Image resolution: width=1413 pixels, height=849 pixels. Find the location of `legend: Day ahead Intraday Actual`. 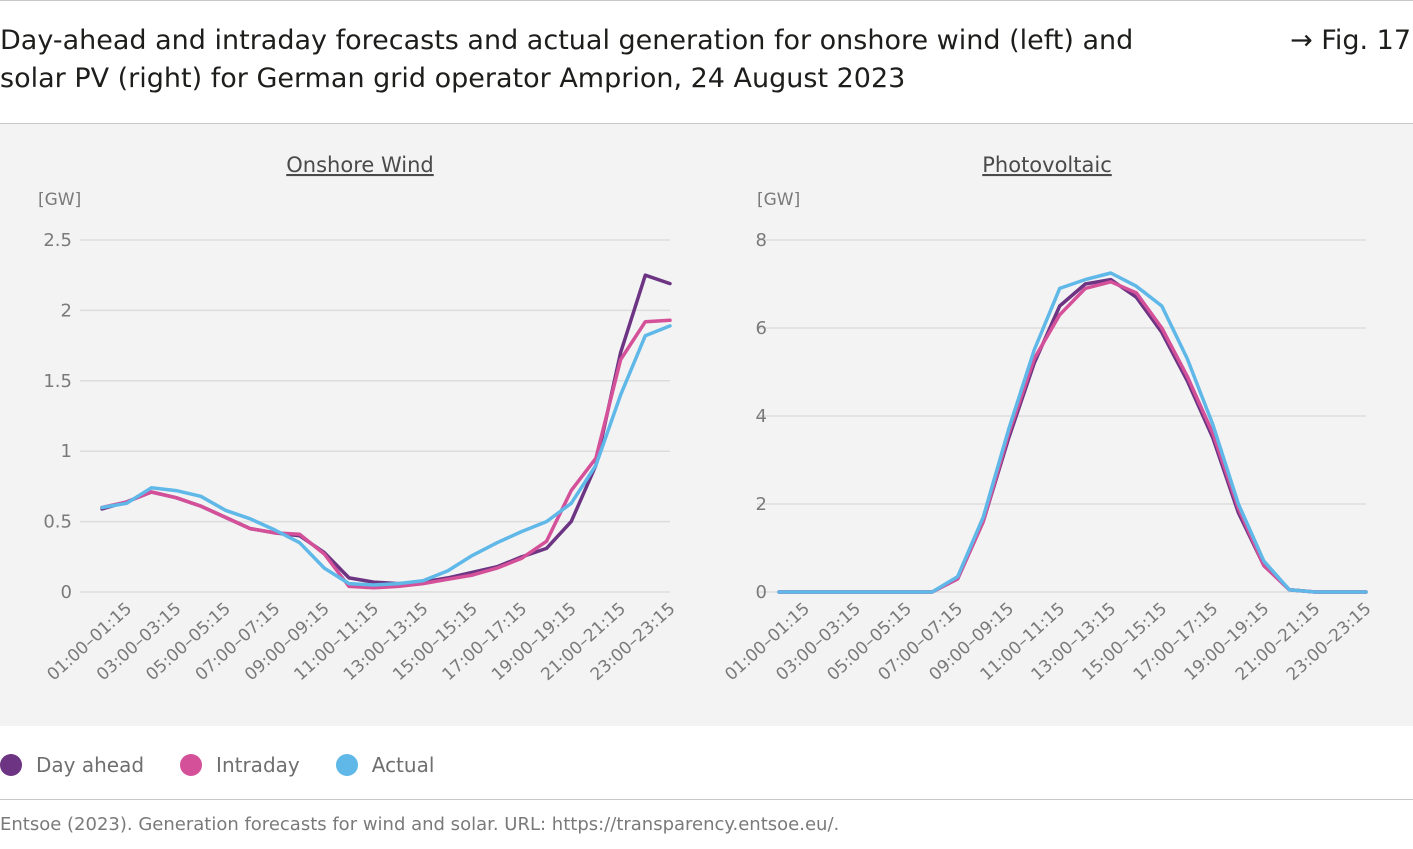

legend: Day ahead Intraday Actual is located at coordinates (235, 765).